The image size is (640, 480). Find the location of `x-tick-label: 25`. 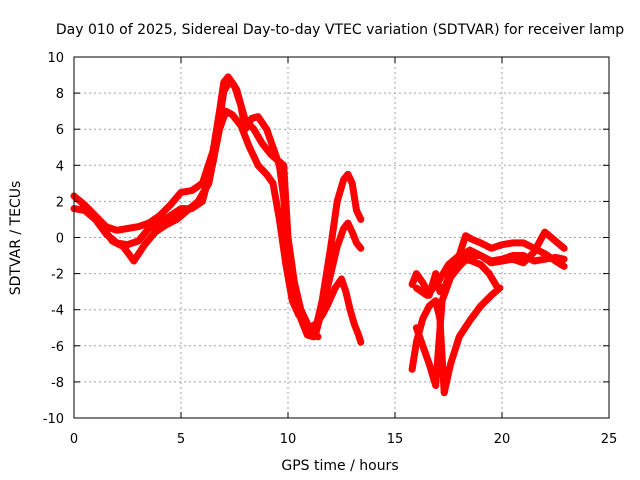

x-tick-label: 25 is located at coordinates (609, 439).